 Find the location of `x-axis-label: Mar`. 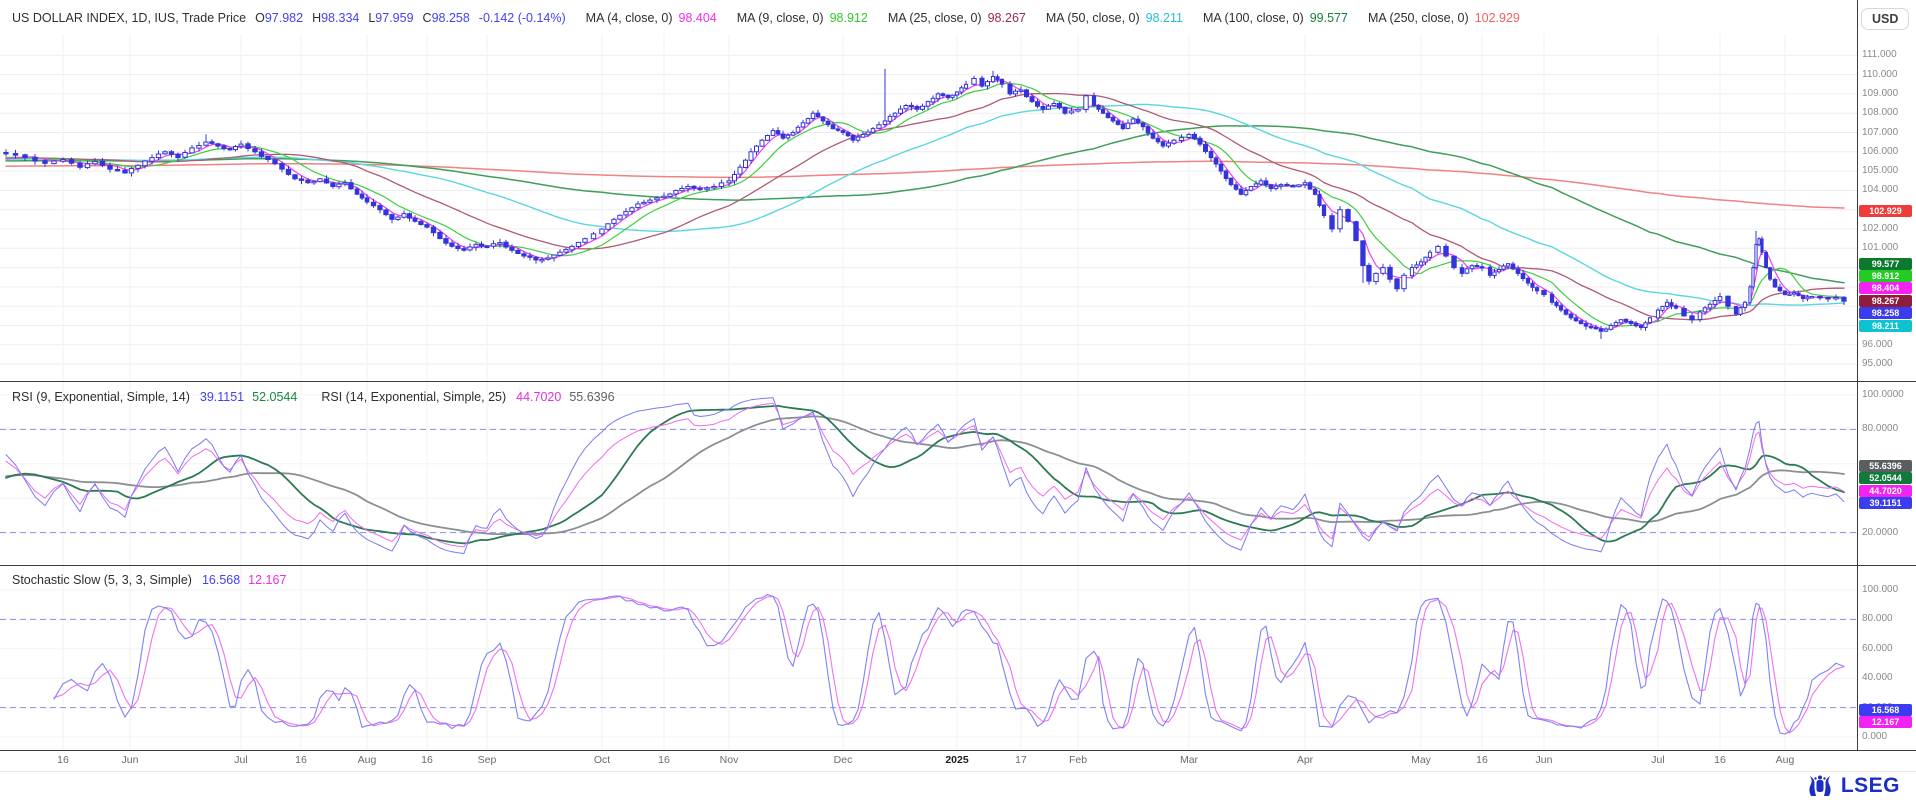

x-axis-label: Mar is located at coordinates (1189, 760).